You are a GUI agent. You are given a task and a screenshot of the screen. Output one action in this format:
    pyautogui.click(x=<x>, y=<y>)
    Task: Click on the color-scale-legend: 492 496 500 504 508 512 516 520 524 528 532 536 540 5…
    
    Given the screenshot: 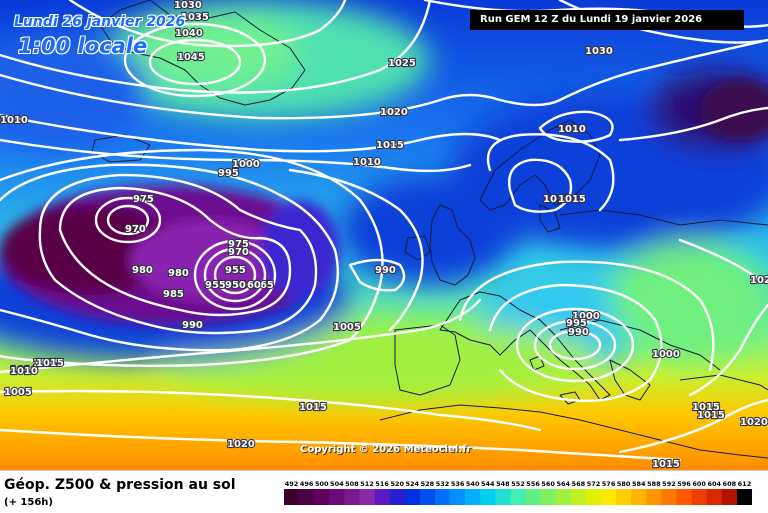 What is the action you would take?
    pyautogui.click(x=518, y=492)
    